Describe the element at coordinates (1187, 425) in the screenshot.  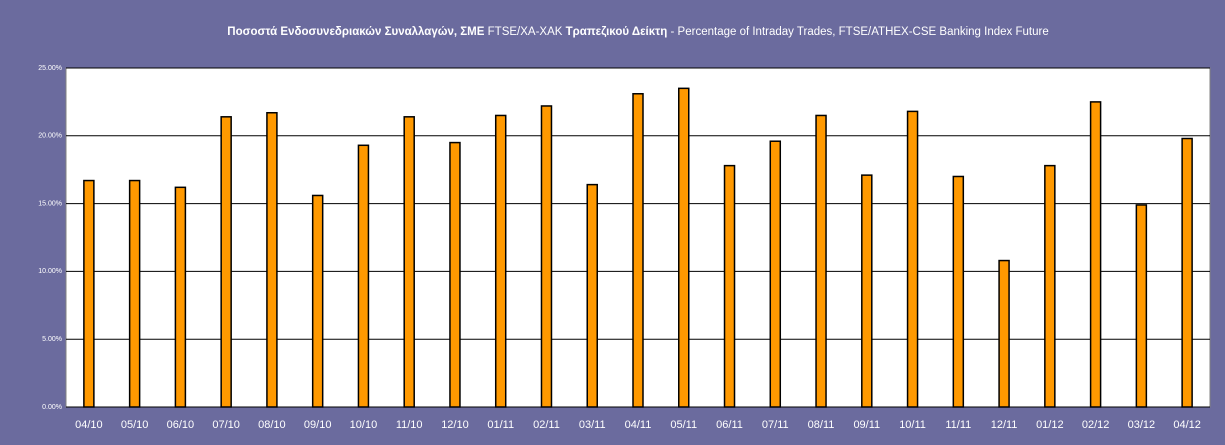
I see `x-tick-label: 04/12` at that location.